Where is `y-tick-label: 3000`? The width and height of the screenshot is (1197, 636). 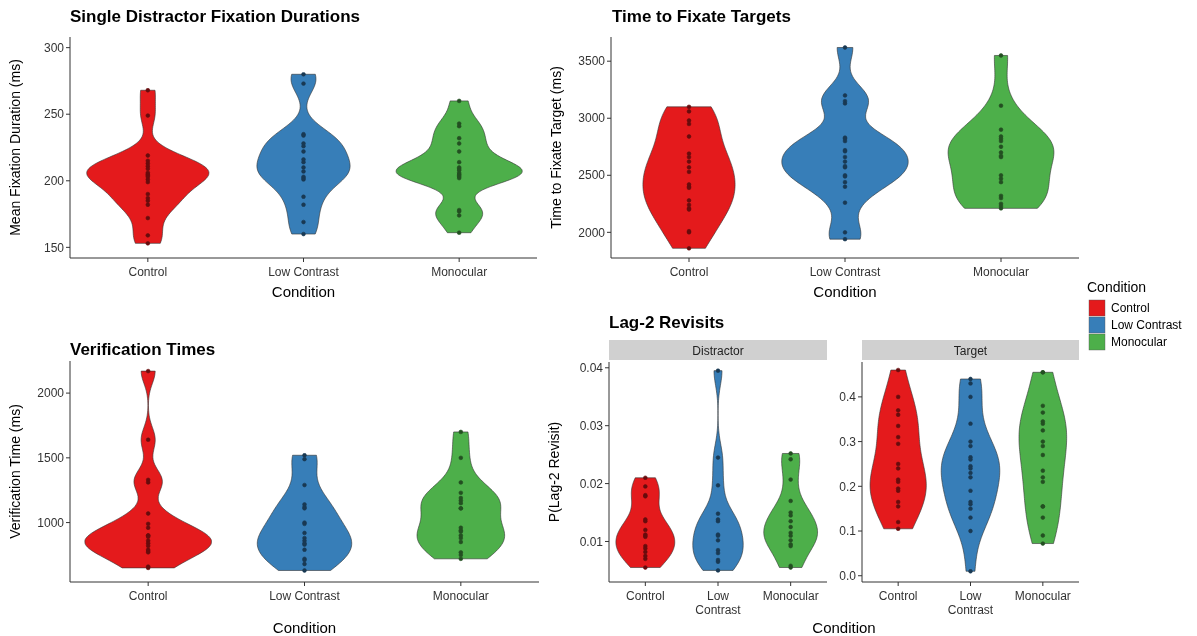
y-tick-label: 3000 is located at coordinates (592, 118).